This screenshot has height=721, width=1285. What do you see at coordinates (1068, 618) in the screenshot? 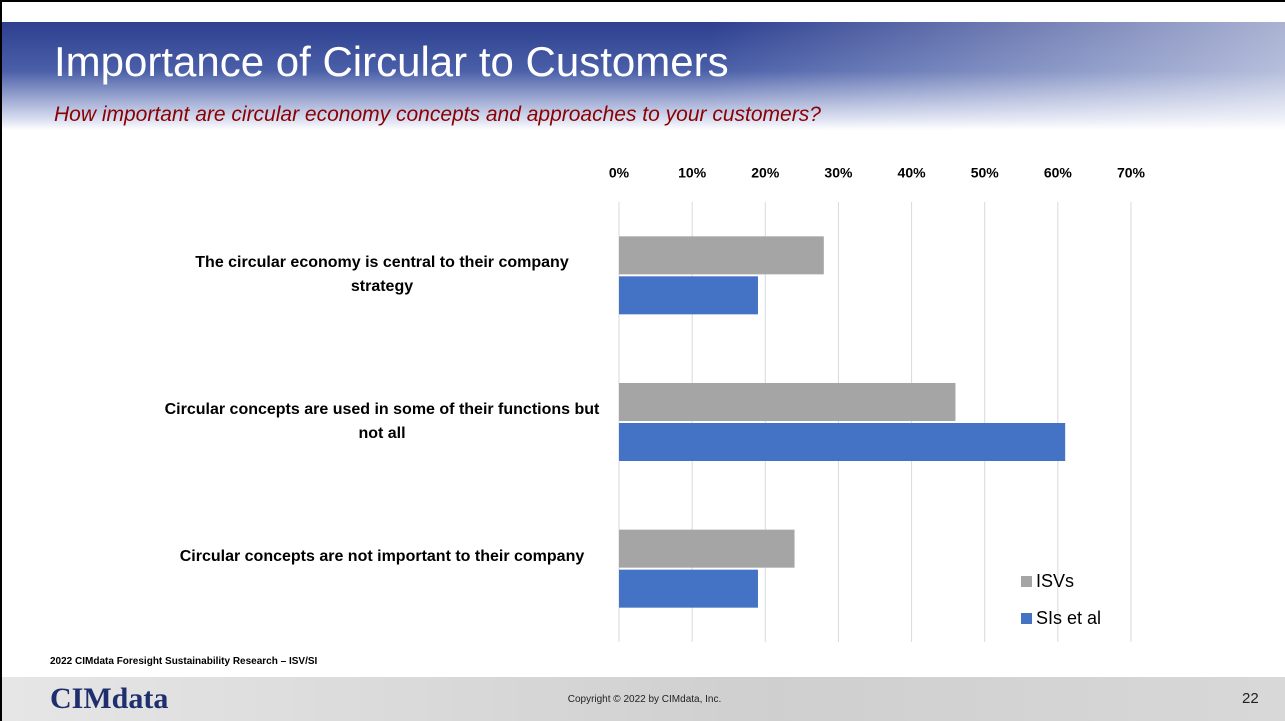
I see `legend-label: SIs et al` at bounding box center [1068, 618].